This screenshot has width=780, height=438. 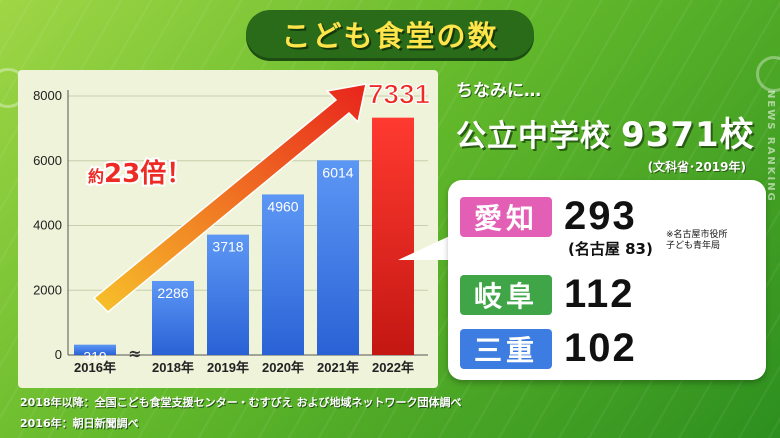 I want to click on callout-pointer, so click(x=426, y=247).